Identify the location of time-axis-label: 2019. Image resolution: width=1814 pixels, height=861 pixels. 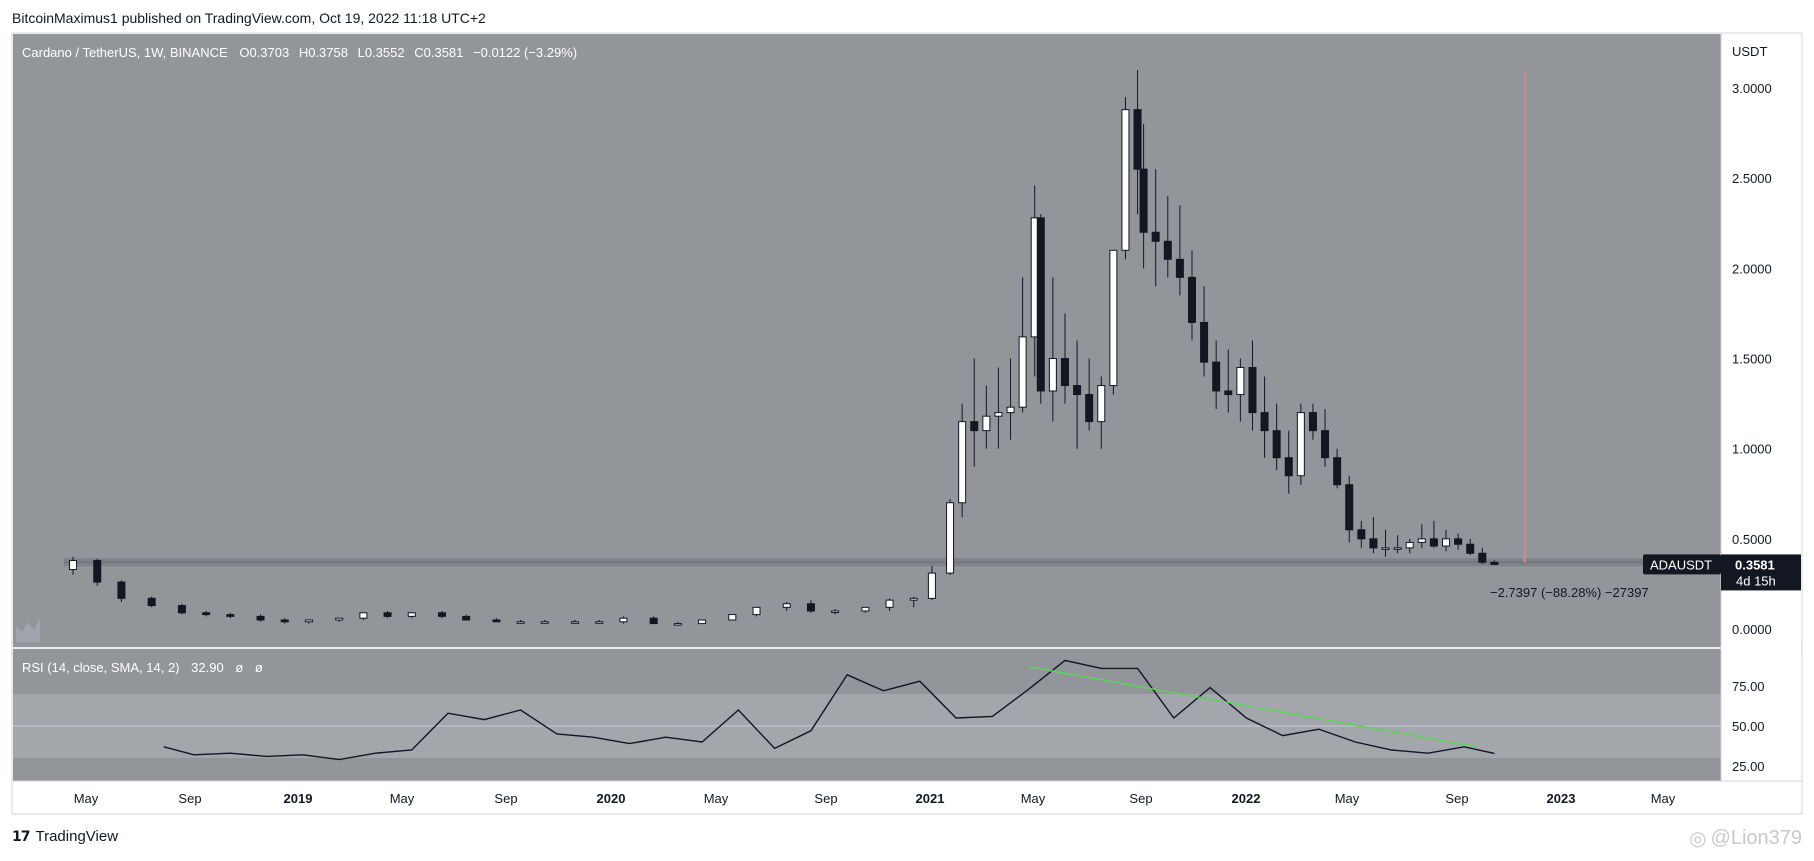
(298, 798).